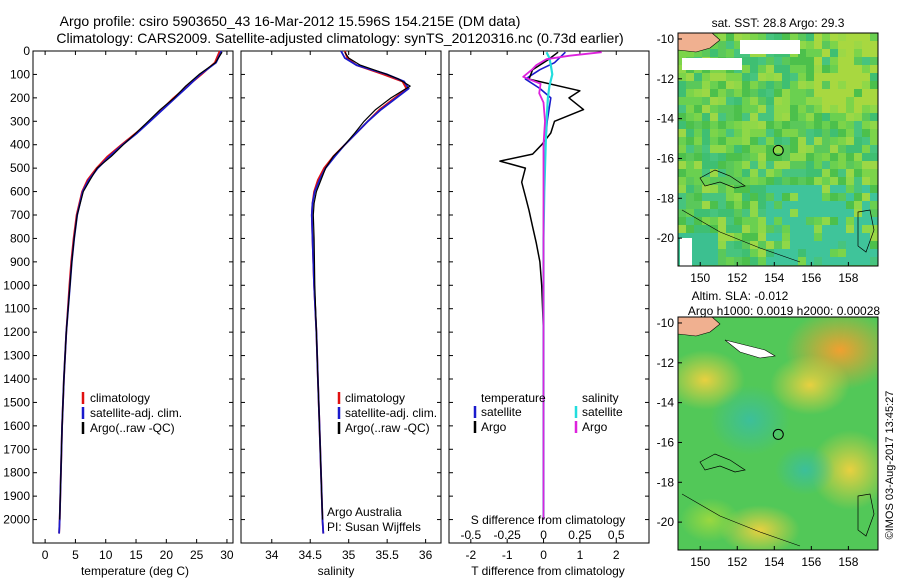  Describe the element at coordinates (666, 39) in the screenshot. I see `lat-tick-label: -10` at that location.